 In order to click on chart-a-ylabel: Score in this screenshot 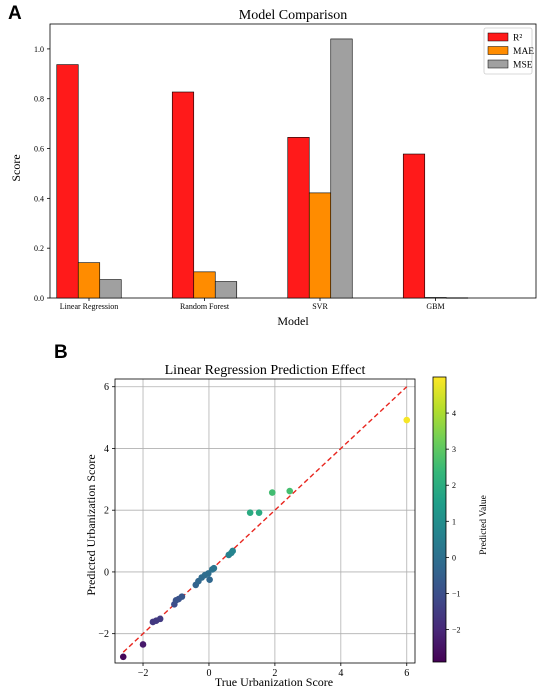, I will do `click(16, 167)`.